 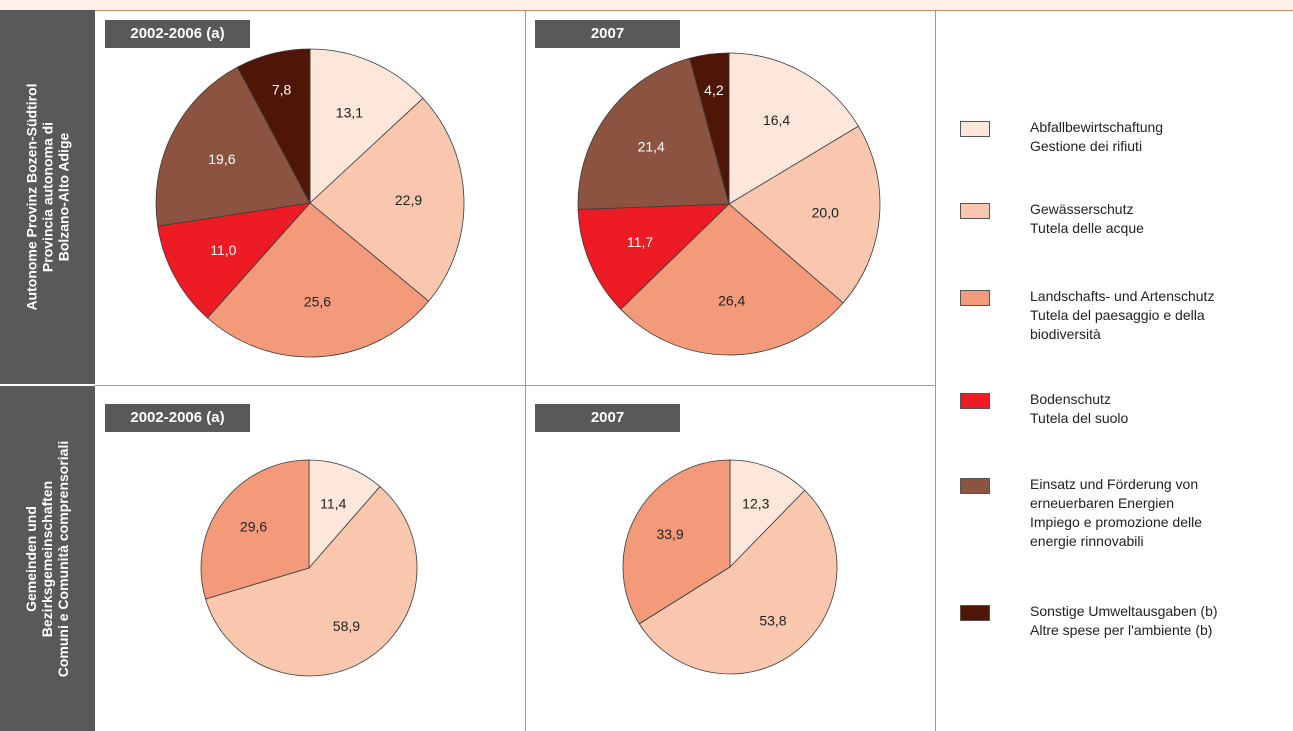 What do you see at coordinates (646, 5) in the screenshot?
I see `top-band` at bounding box center [646, 5].